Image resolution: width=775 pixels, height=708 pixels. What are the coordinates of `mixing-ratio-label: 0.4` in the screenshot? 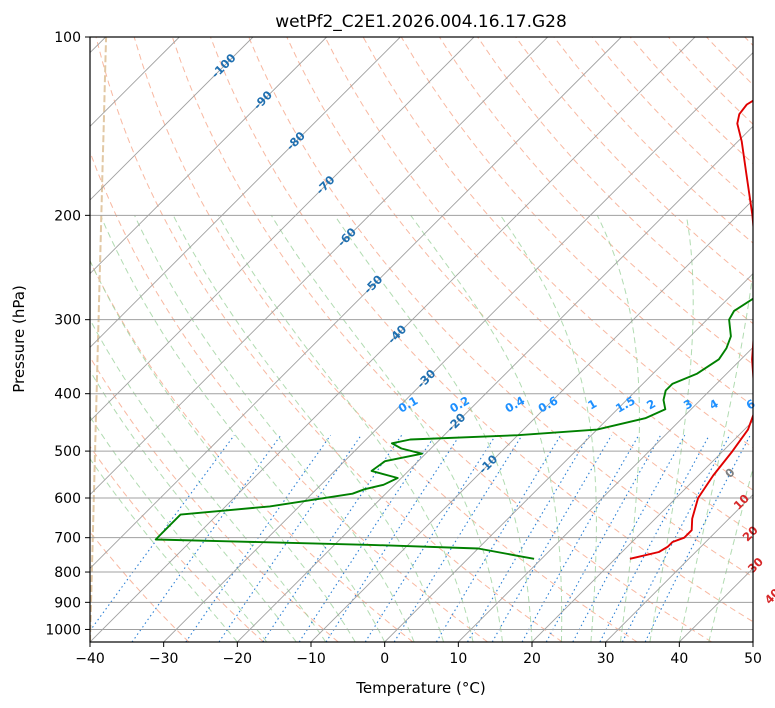 It's located at (515, 404).